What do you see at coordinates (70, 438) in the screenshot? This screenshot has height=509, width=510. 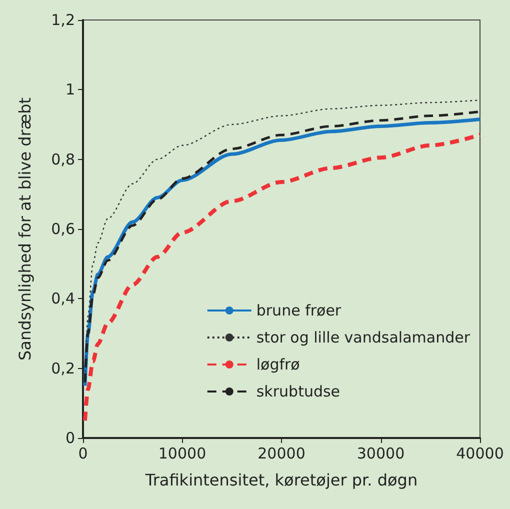 I see `y-tick-label: 0` at bounding box center [70, 438].